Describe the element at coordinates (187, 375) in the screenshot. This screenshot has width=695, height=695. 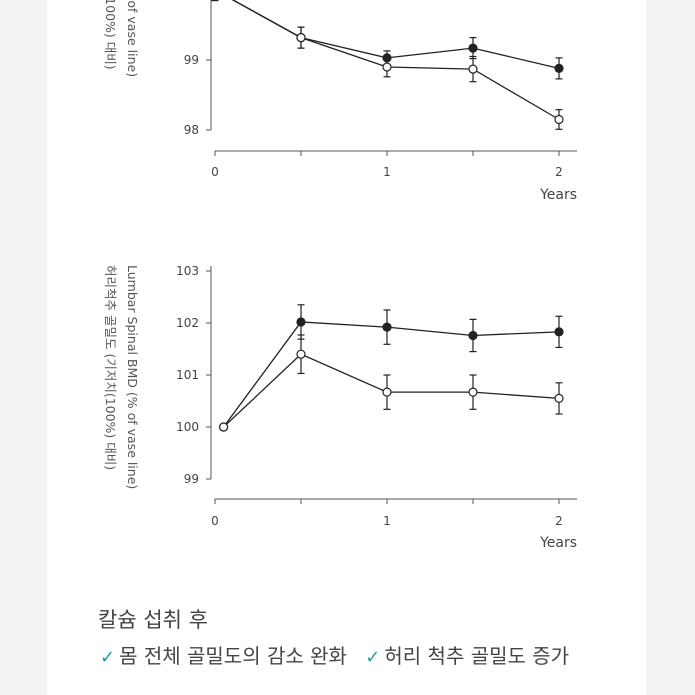
I see `y-tick-label: 101` at that location.